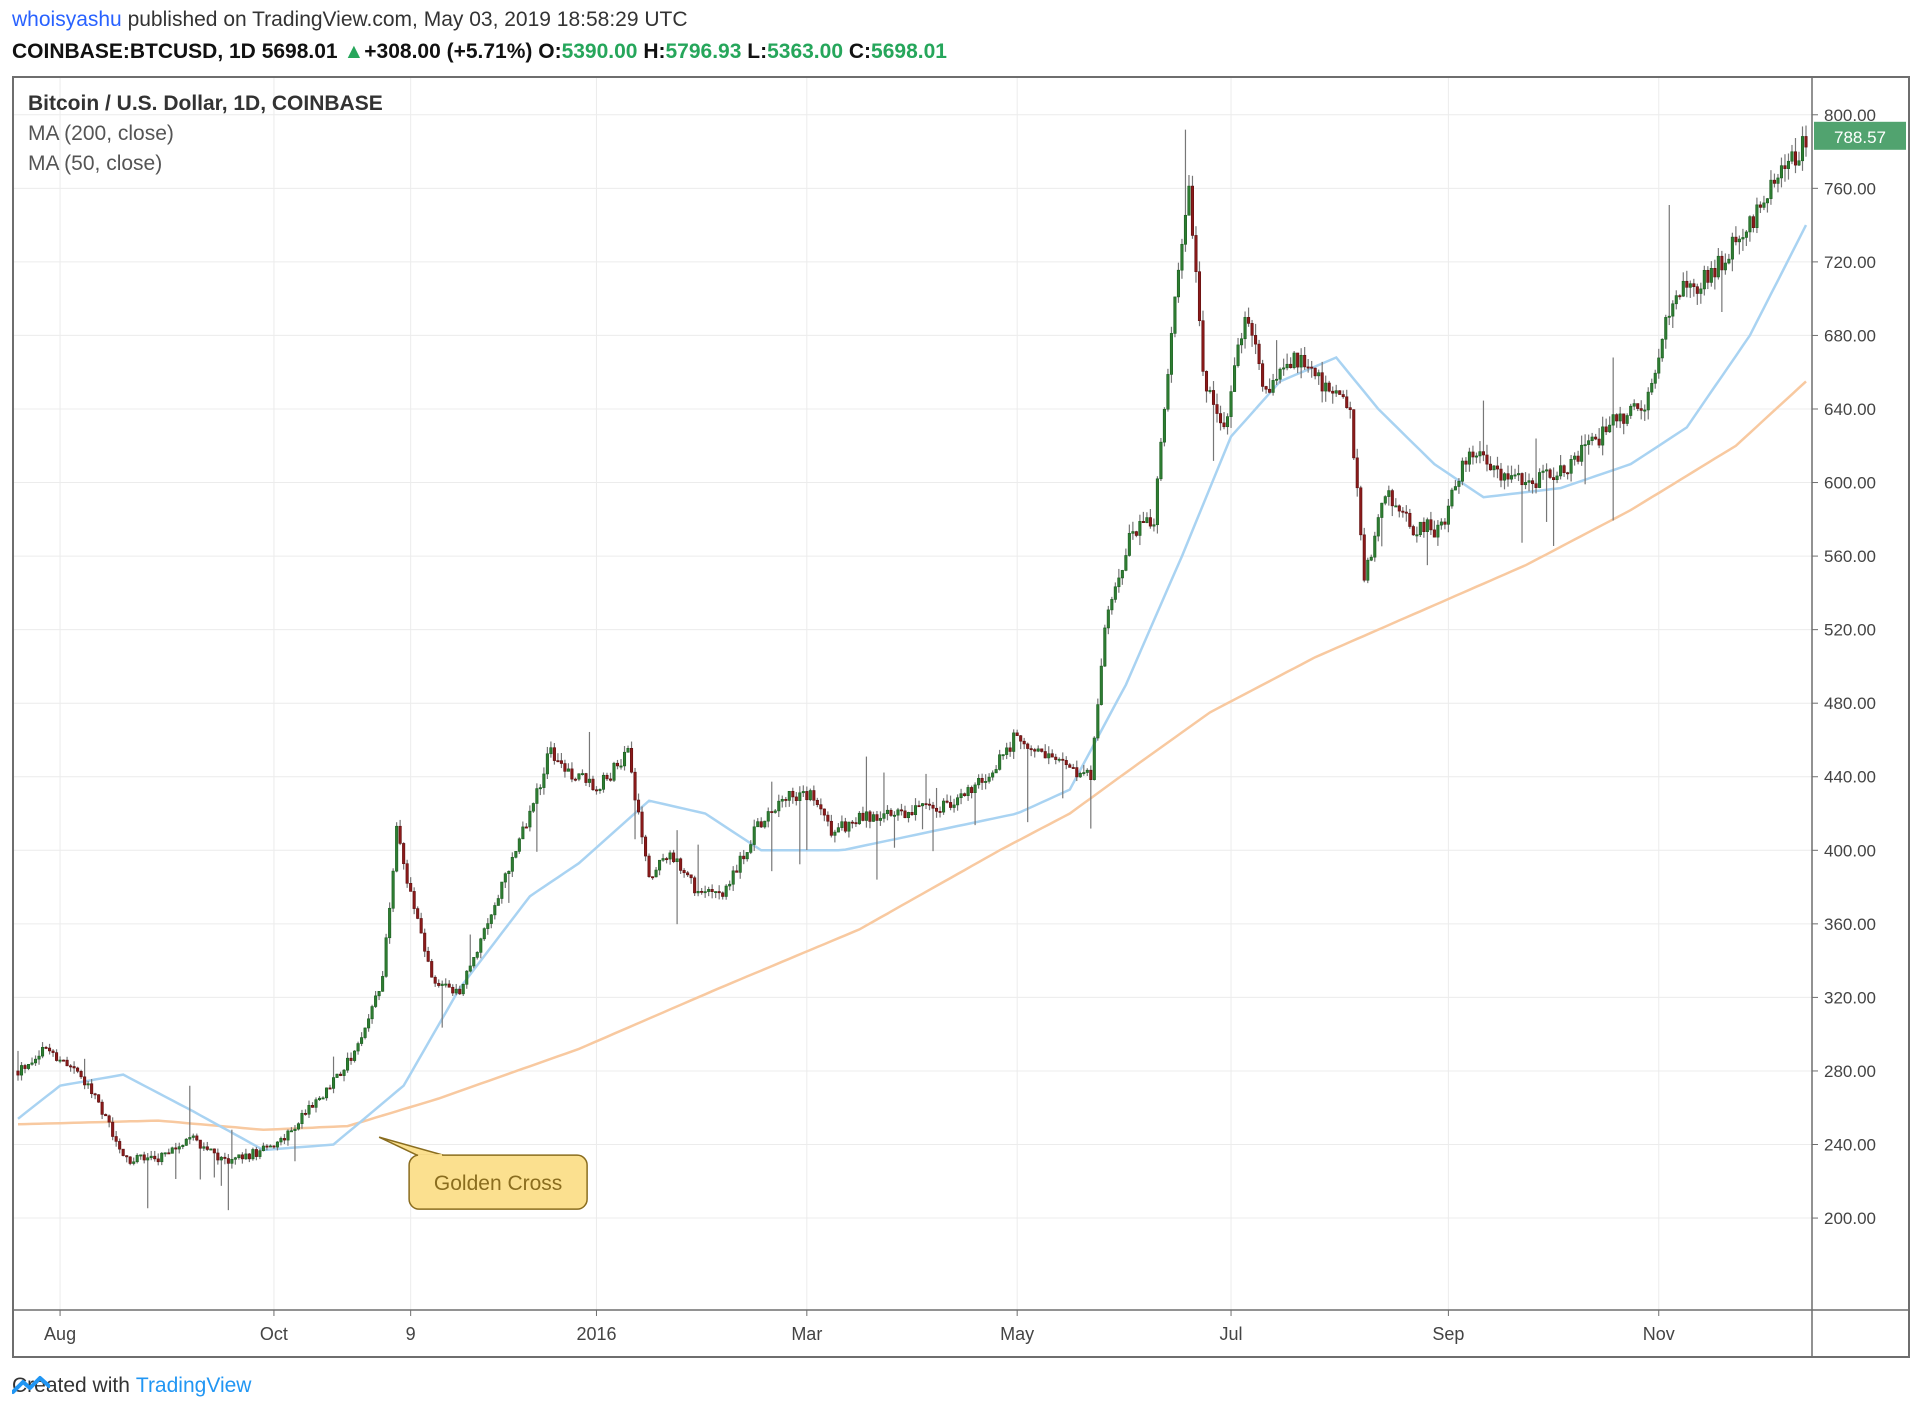  What do you see at coordinates (95, 163) in the screenshot?
I see `legend-ma50: MA (50, close)` at bounding box center [95, 163].